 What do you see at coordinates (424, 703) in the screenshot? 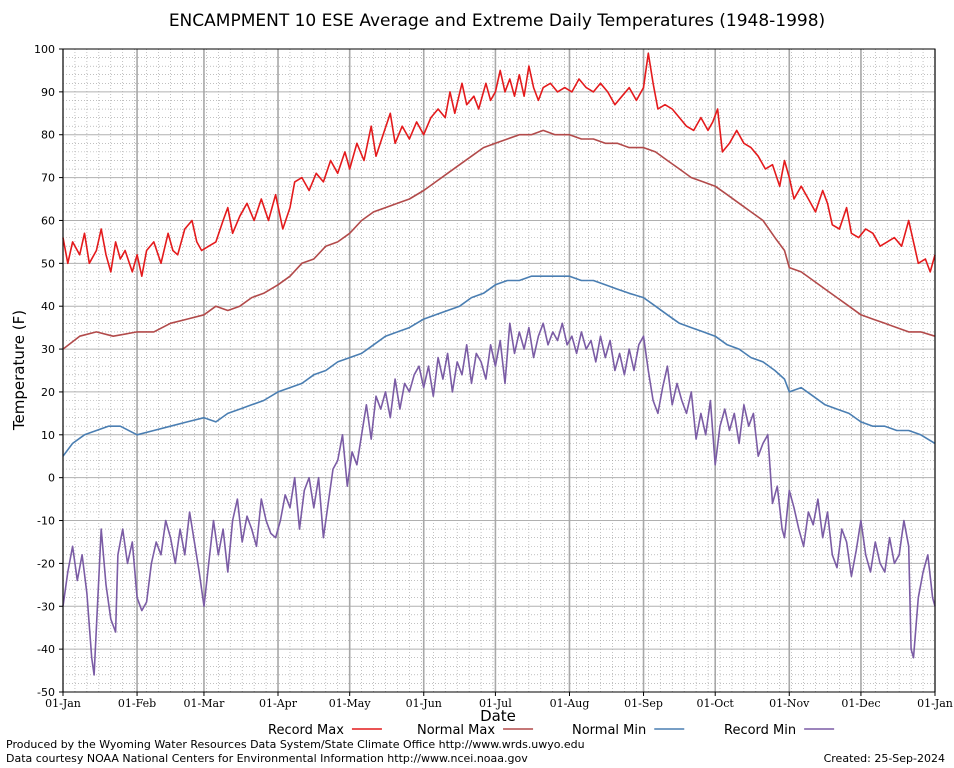
I see `x-tick-label: 01-Jun` at bounding box center [424, 703].